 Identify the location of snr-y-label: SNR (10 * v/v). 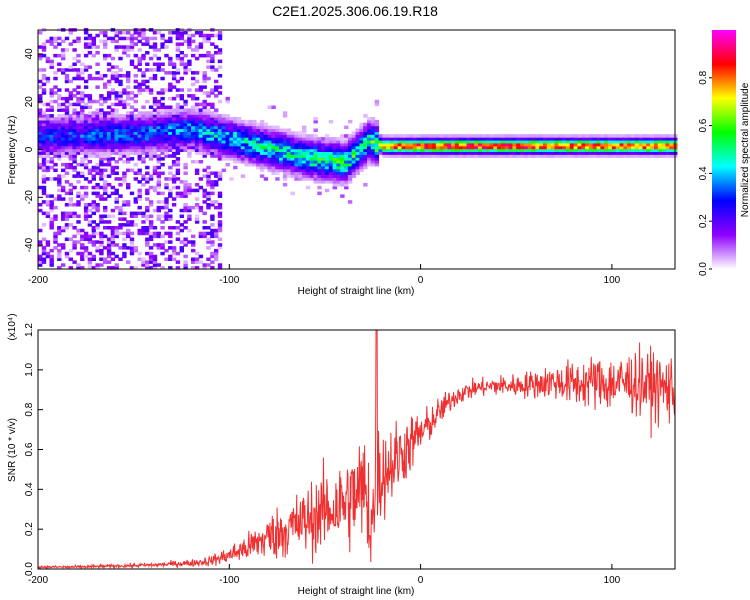
(12, 450).